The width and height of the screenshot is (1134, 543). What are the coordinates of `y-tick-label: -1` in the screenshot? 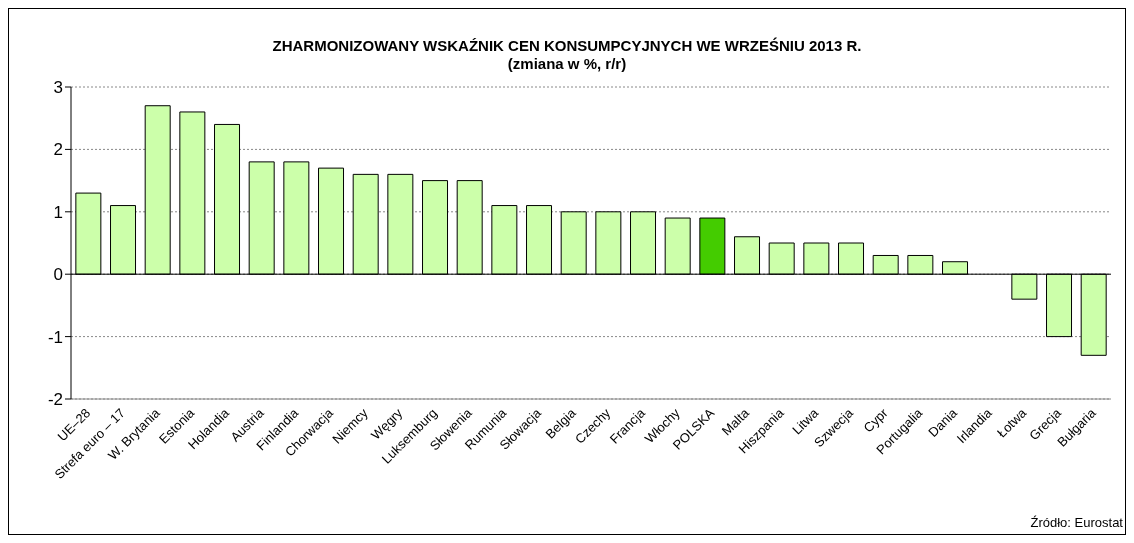 It's located at (55, 337).